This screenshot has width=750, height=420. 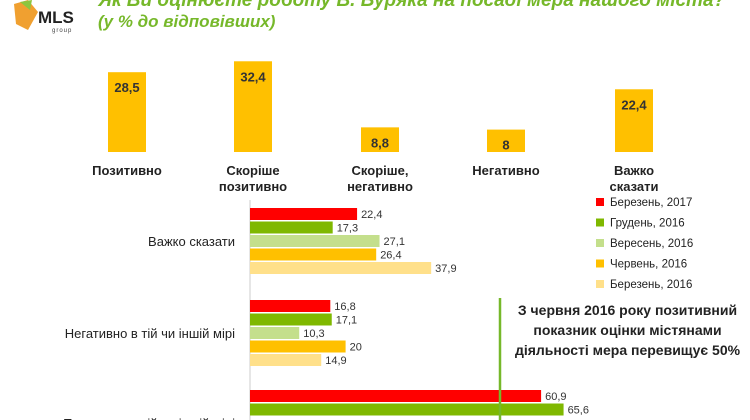 I want to click on top-category-label: сказати, so click(x=633, y=186).